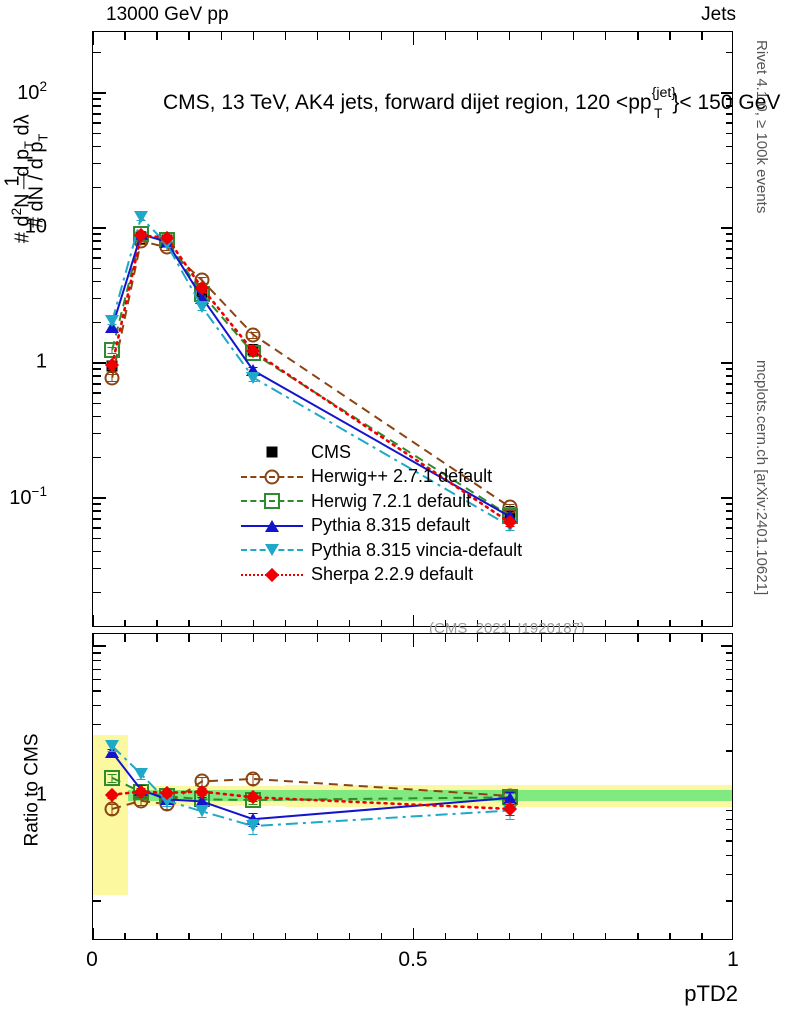  Describe the element at coordinates (331, 451) in the screenshot. I see `legend-label-cms: CMS` at that location.